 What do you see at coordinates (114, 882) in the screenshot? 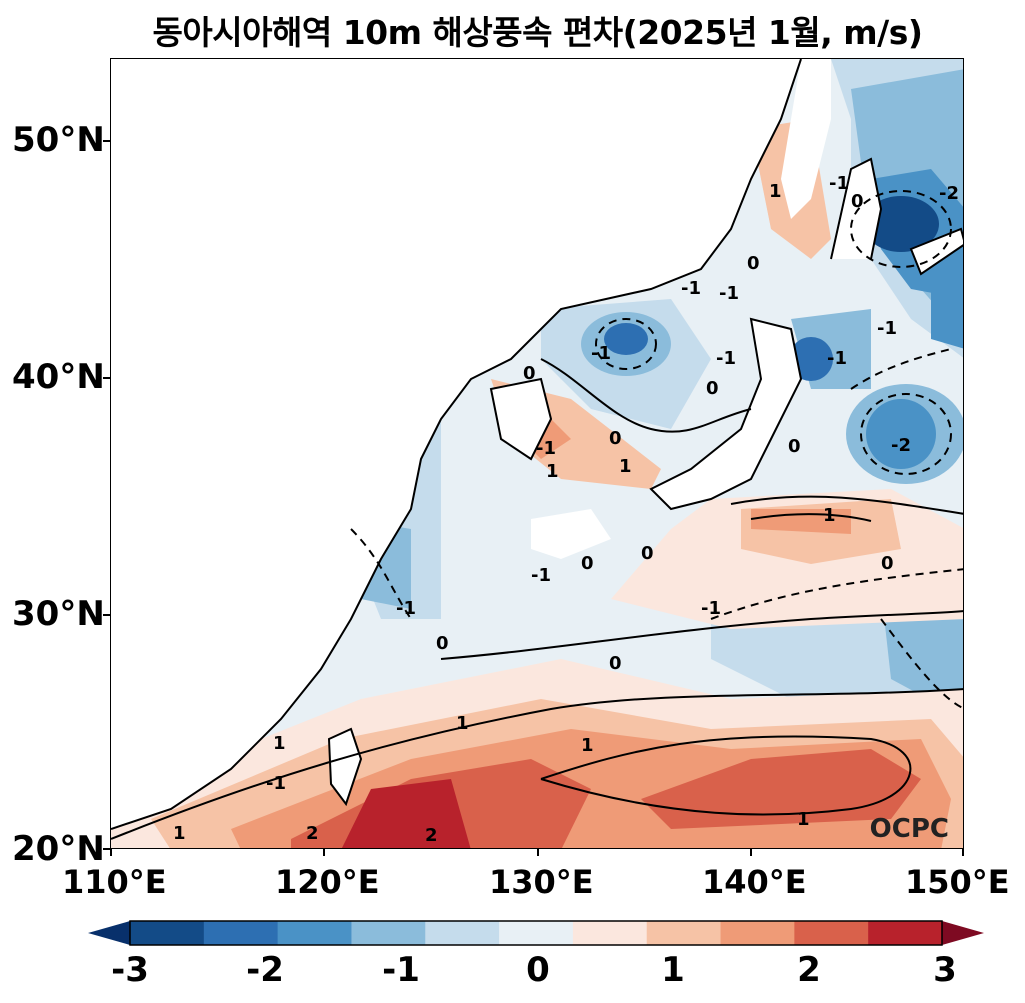
I see `lon-tick-label: 110°E` at bounding box center [114, 882].